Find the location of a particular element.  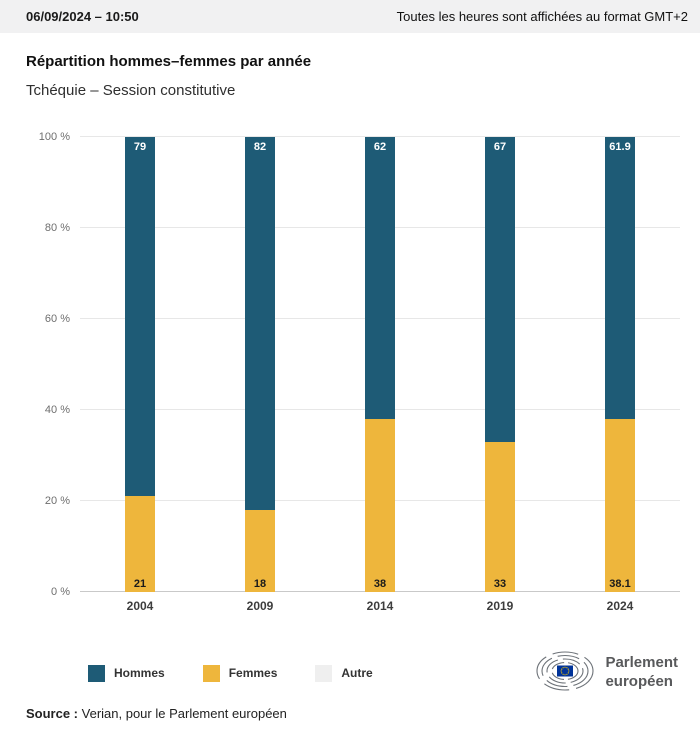

hemicycle-logo-icon is located at coordinates (565, 671).